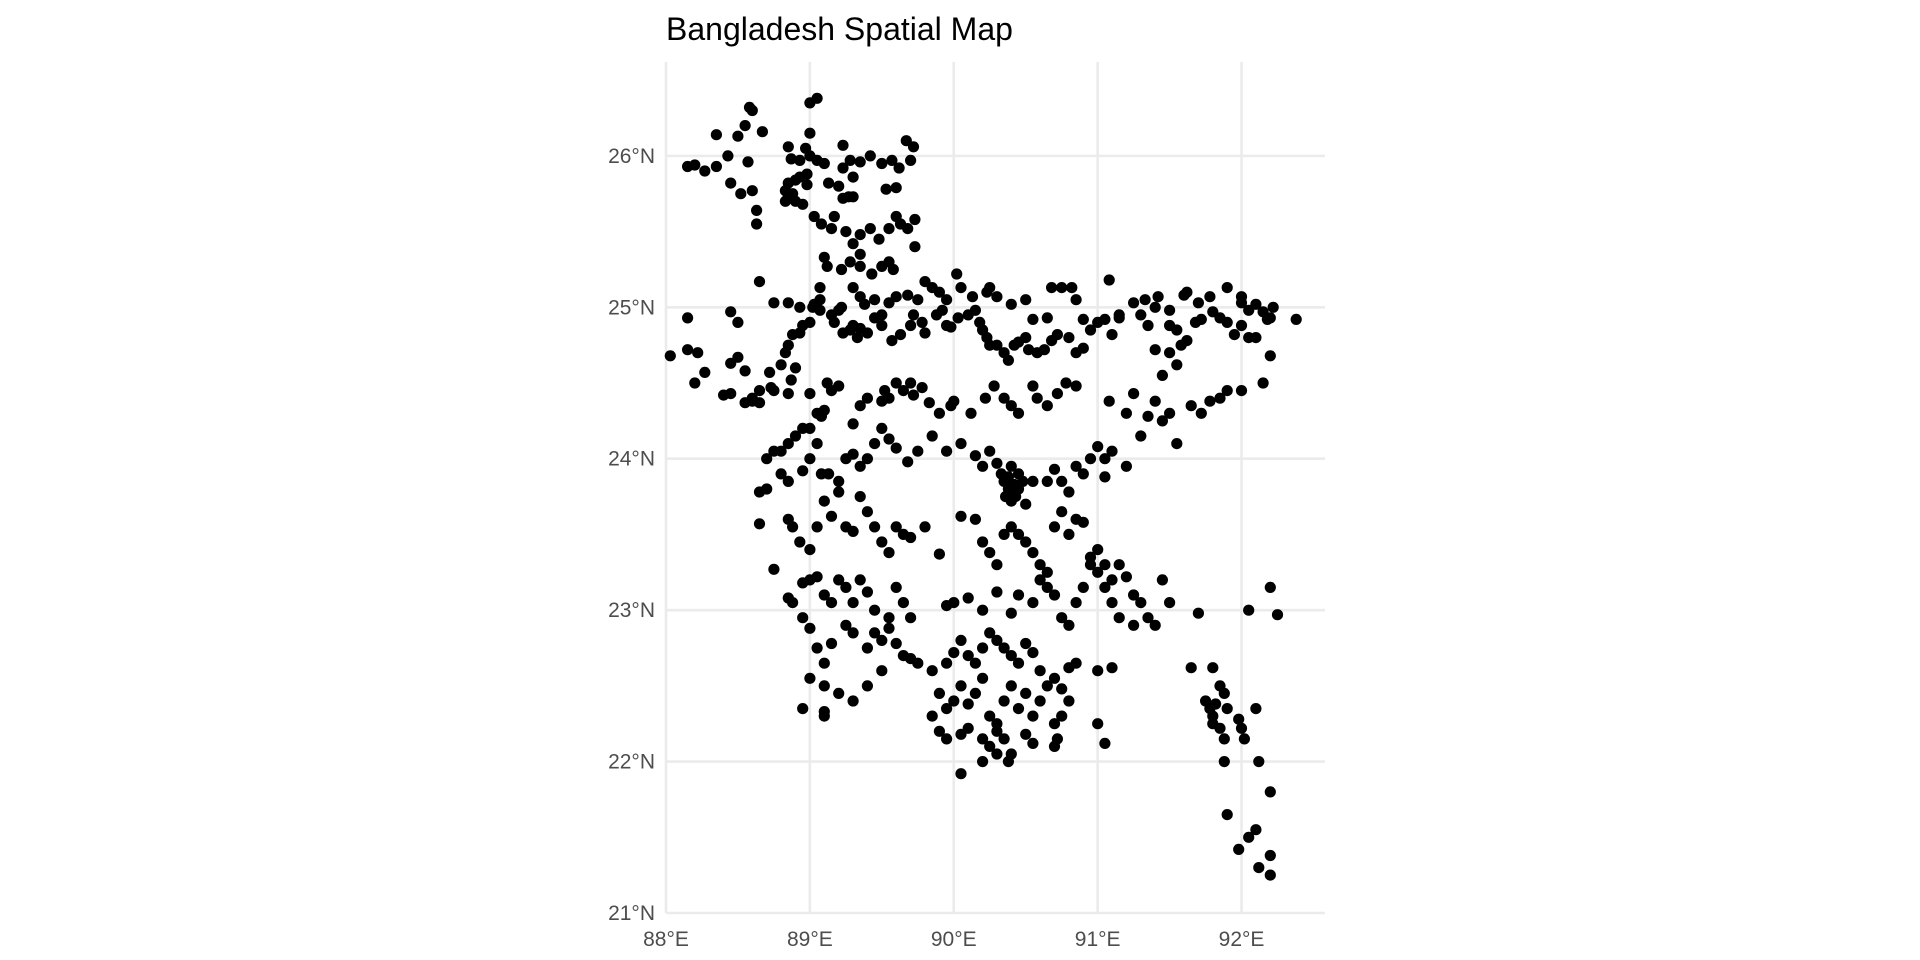 This screenshot has width=1920, height=960. What do you see at coordinates (666, 939) in the screenshot?
I see `x-tick-label: 88°E` at bounding box center [666, 939].